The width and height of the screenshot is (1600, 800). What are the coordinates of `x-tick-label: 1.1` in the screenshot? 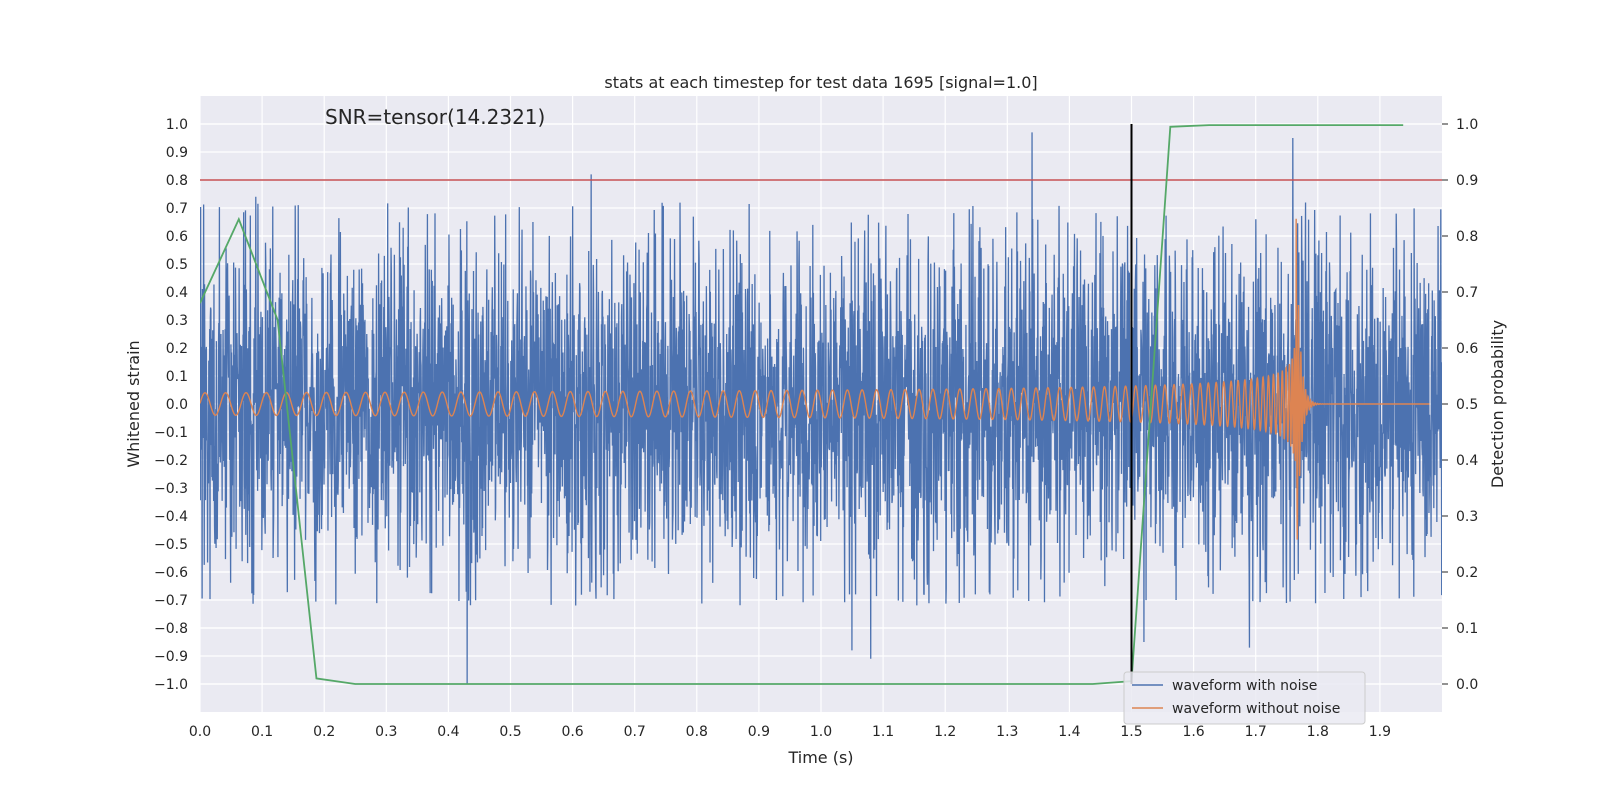 It's located at (883, 732).